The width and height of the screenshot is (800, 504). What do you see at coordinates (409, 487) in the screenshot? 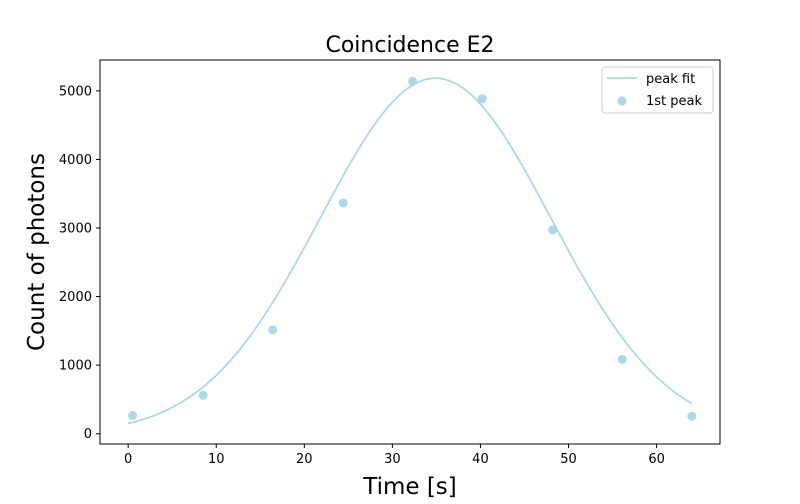
I see `x-axis-label: Time [s]` at bounding box center [409, 487].